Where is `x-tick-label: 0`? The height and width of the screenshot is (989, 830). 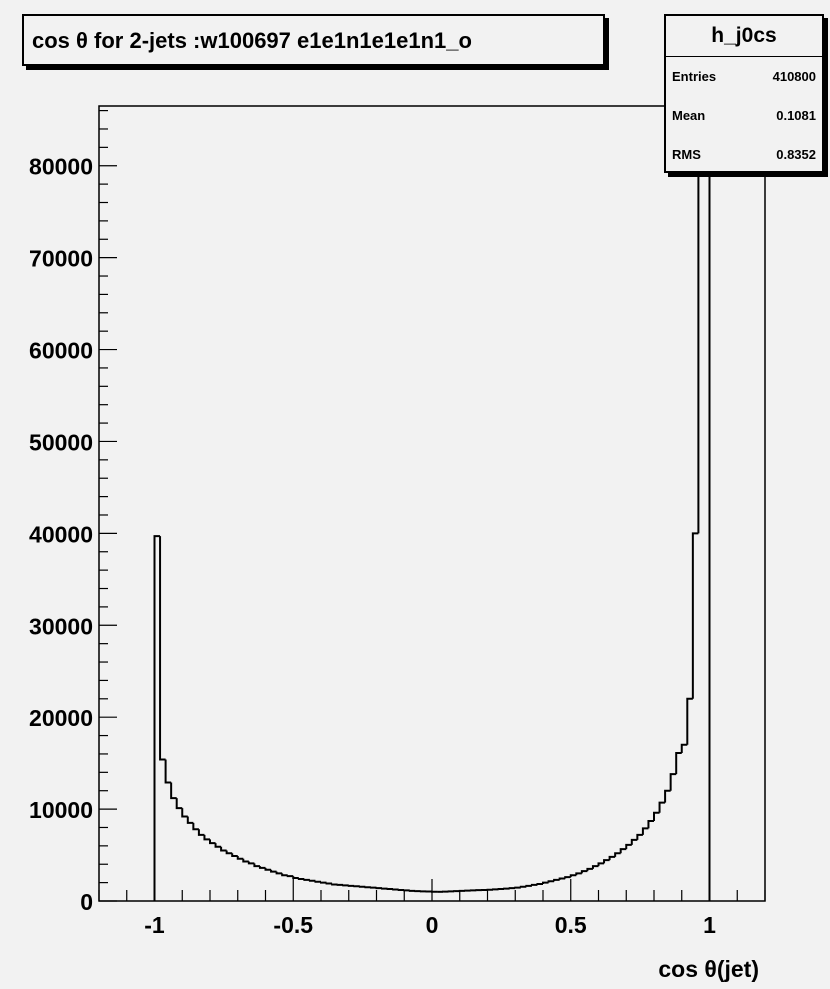
x-tick-label: 0 is located at coordinates (432, 925).